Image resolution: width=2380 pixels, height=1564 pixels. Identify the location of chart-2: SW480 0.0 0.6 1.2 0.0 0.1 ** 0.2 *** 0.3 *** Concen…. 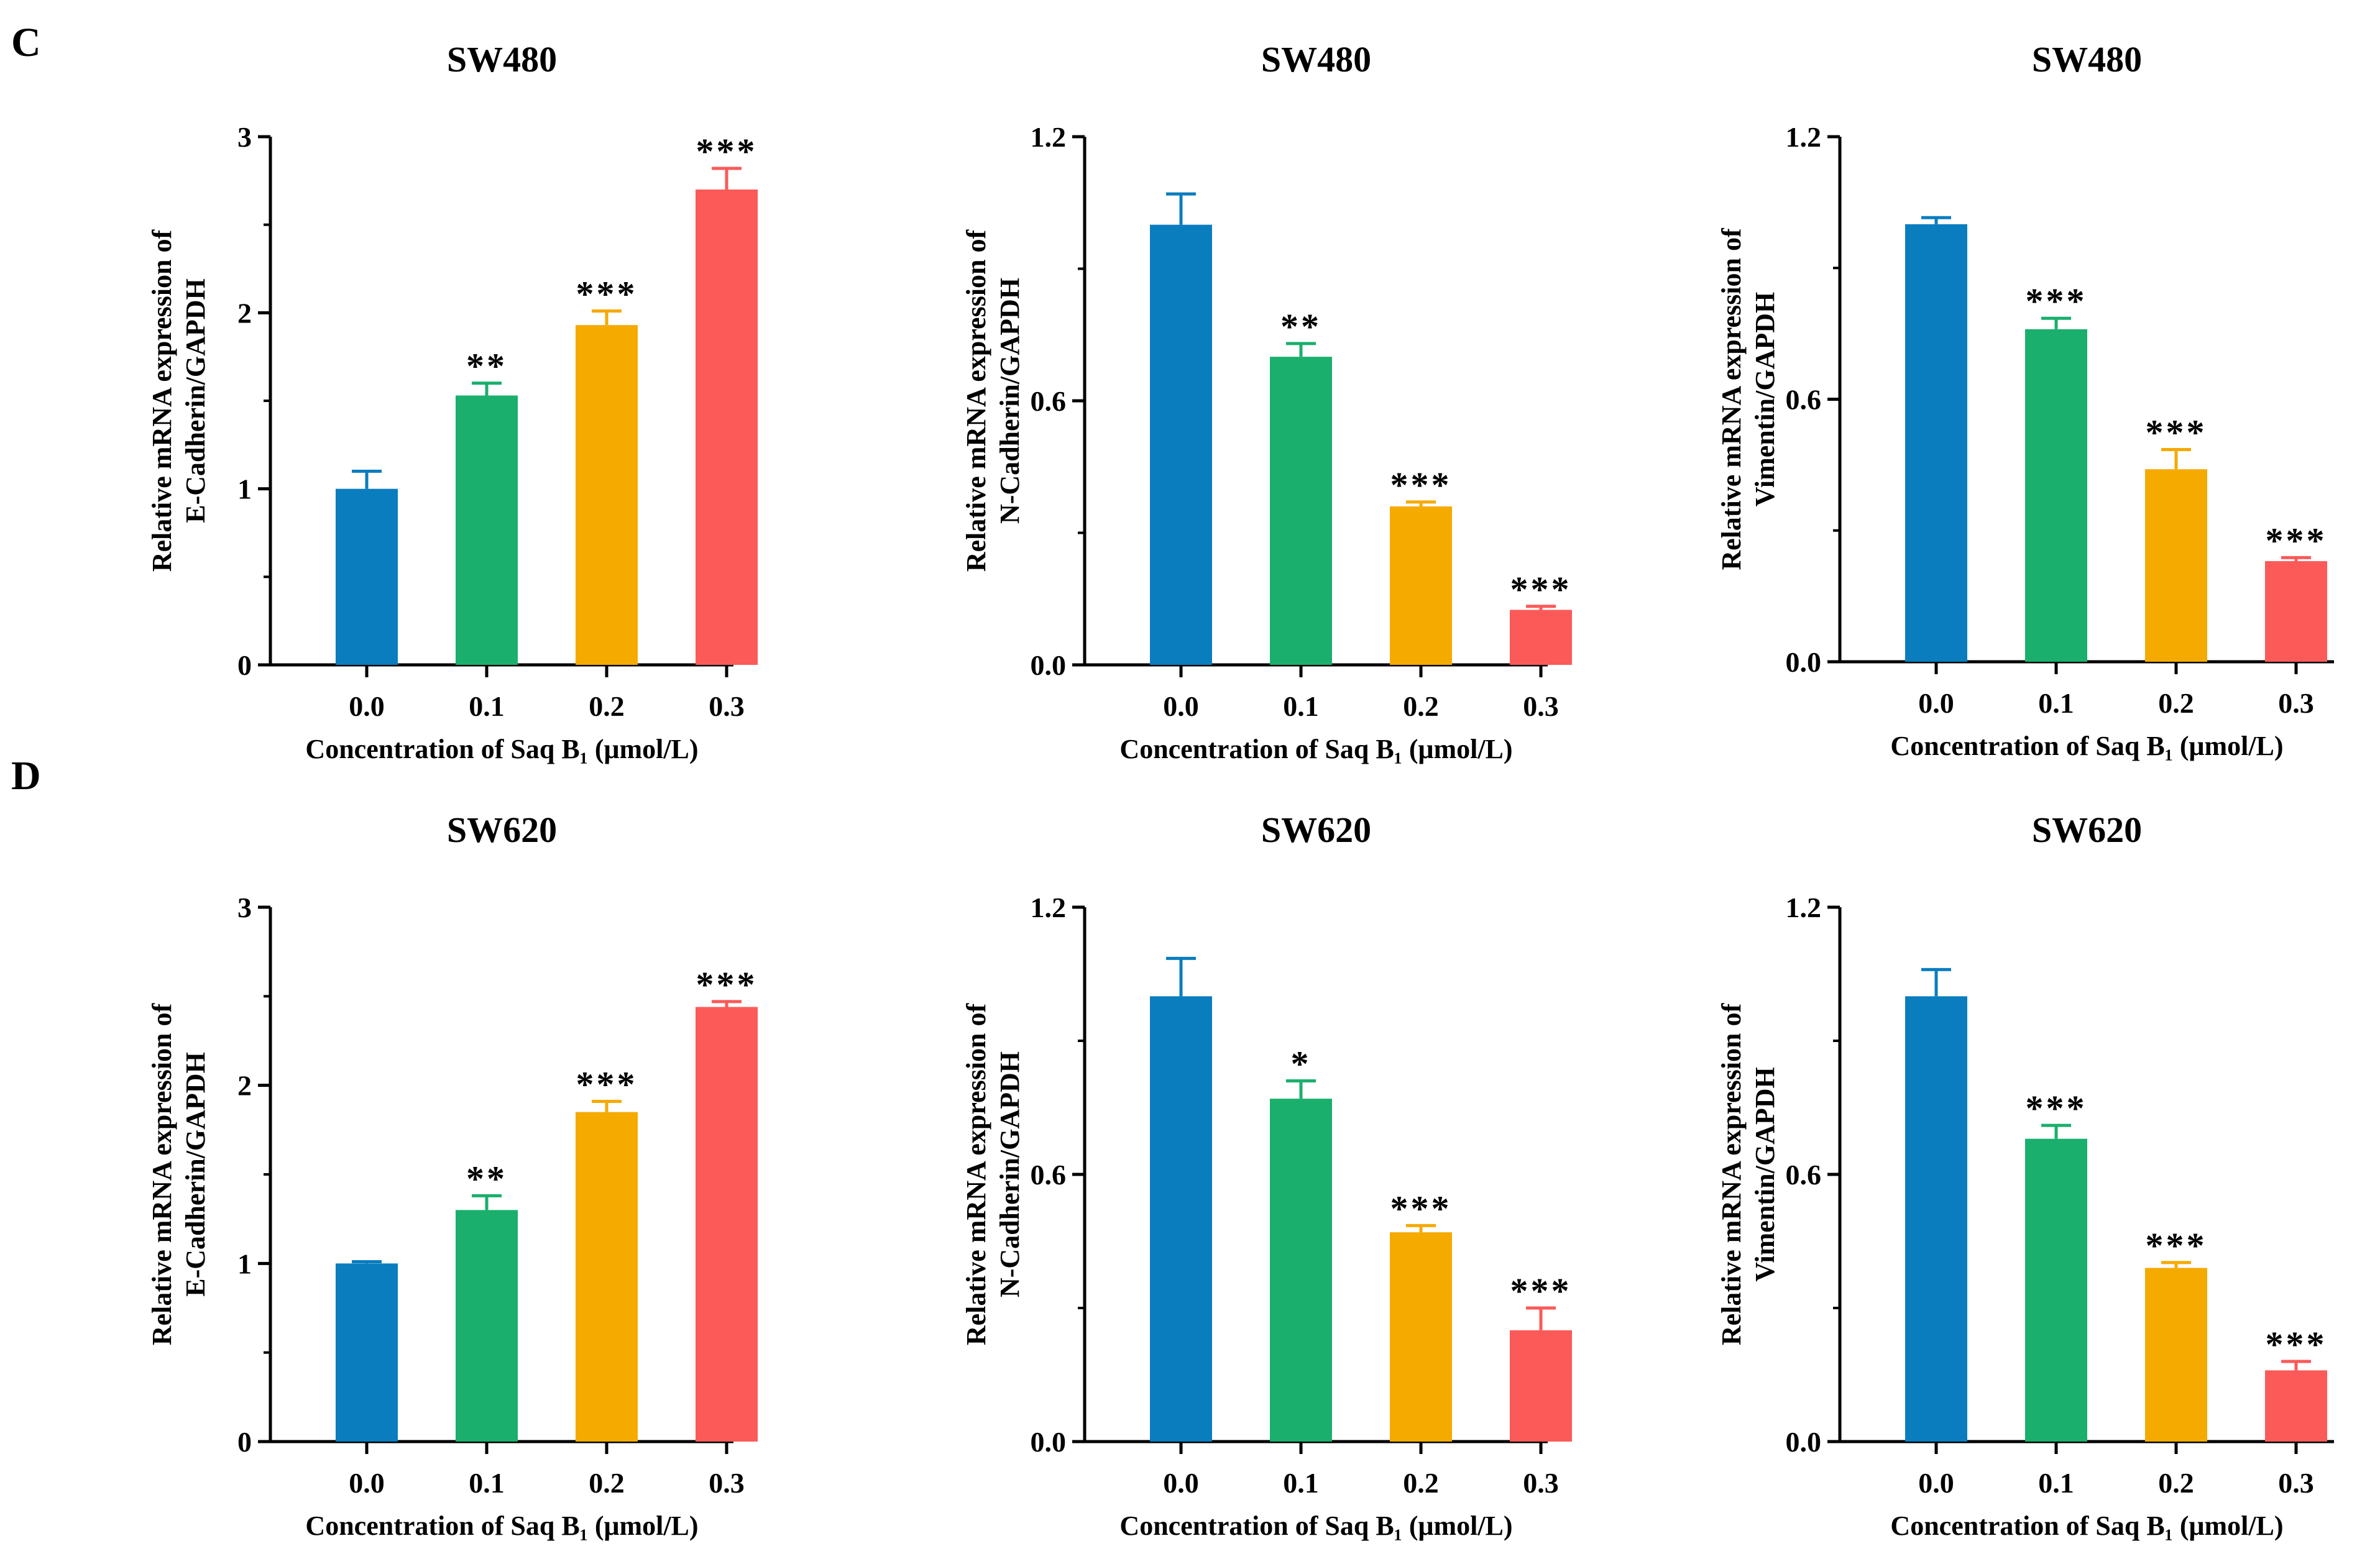
(1266, 401).